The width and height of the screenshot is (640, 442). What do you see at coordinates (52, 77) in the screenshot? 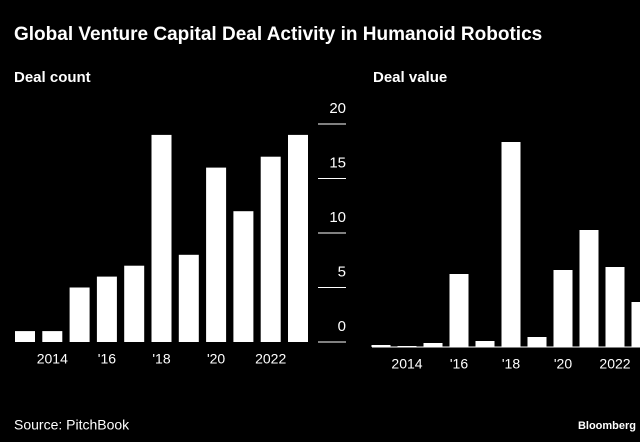
I see `panel-title: Deal count` at bounding box center [52, 77].